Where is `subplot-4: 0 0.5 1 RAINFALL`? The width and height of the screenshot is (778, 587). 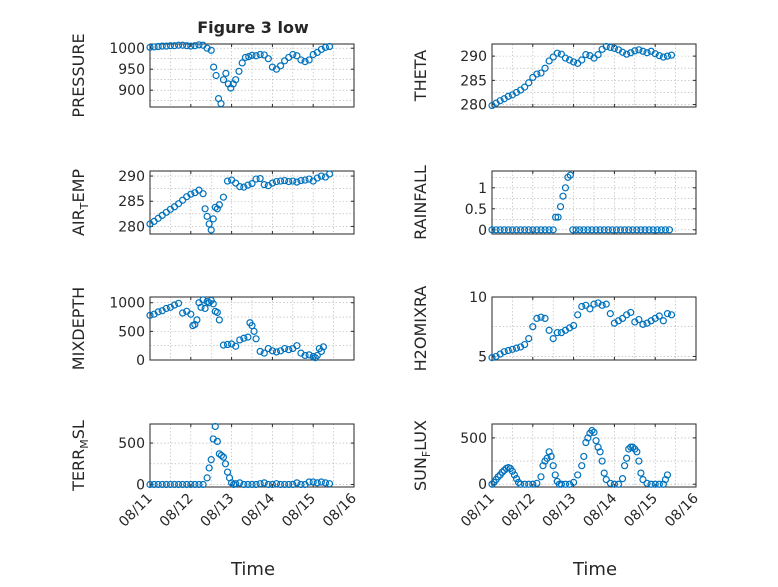
subplot-4: 0 0.5 1 RAINFALL is located at coordinates (554, 202).